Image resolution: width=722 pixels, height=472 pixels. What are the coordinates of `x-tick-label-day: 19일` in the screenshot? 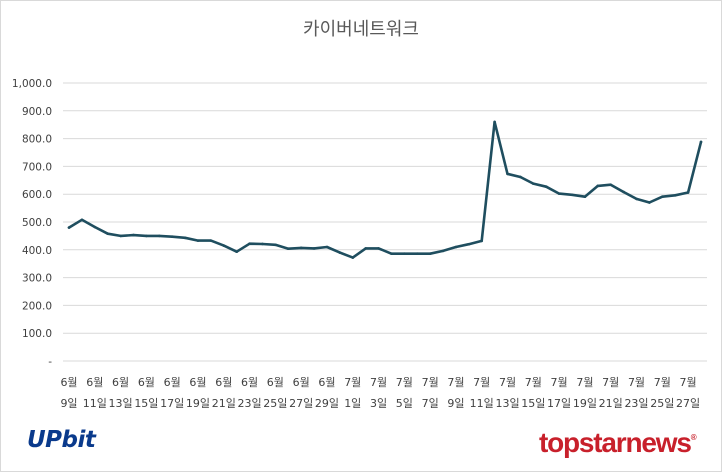 It's located at (198, 403).